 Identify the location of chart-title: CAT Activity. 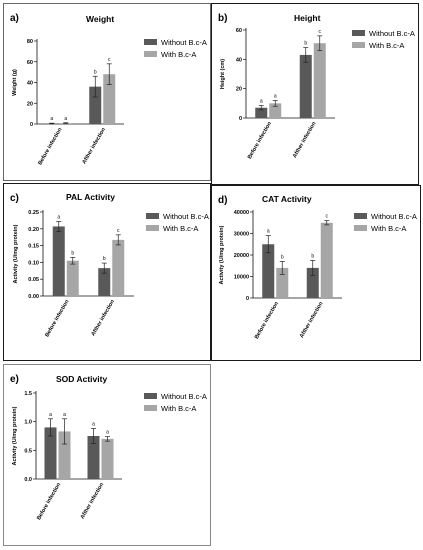
(287, 199).